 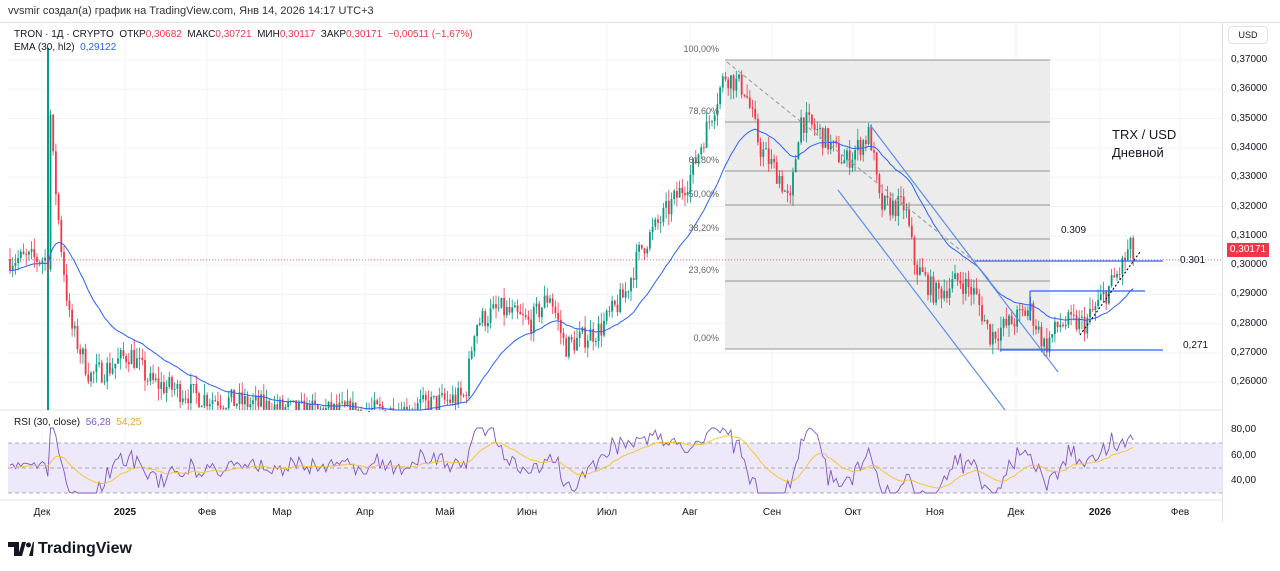 I want to click on rsi-value: 56,28, so click(x=98, y=422).